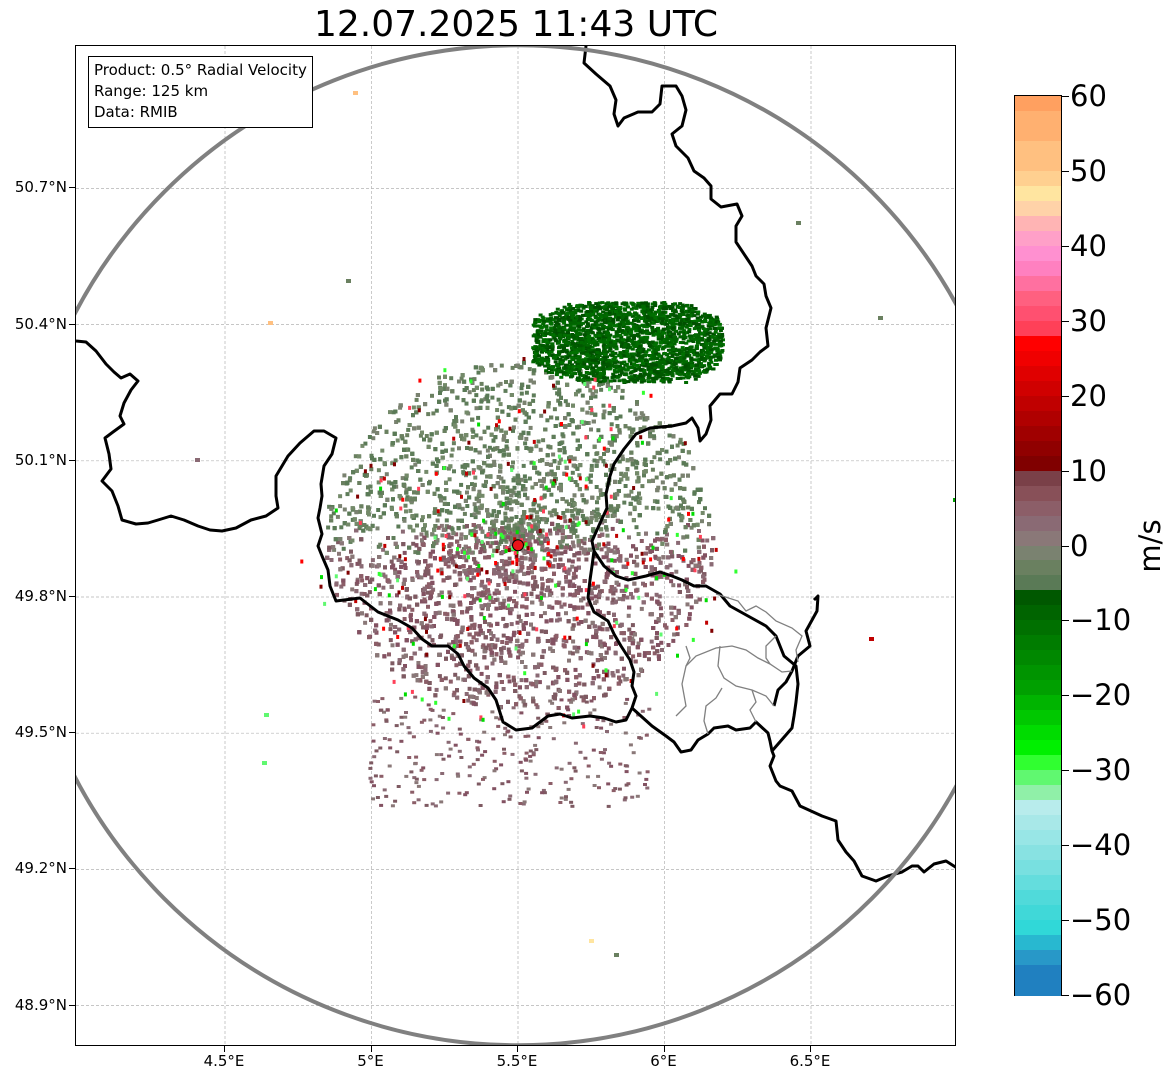  What do you see at coordinates (1150, 546) in the screenshot?
I see `colorbar-unit-label: m/s` at bounding box center [1150, 546].